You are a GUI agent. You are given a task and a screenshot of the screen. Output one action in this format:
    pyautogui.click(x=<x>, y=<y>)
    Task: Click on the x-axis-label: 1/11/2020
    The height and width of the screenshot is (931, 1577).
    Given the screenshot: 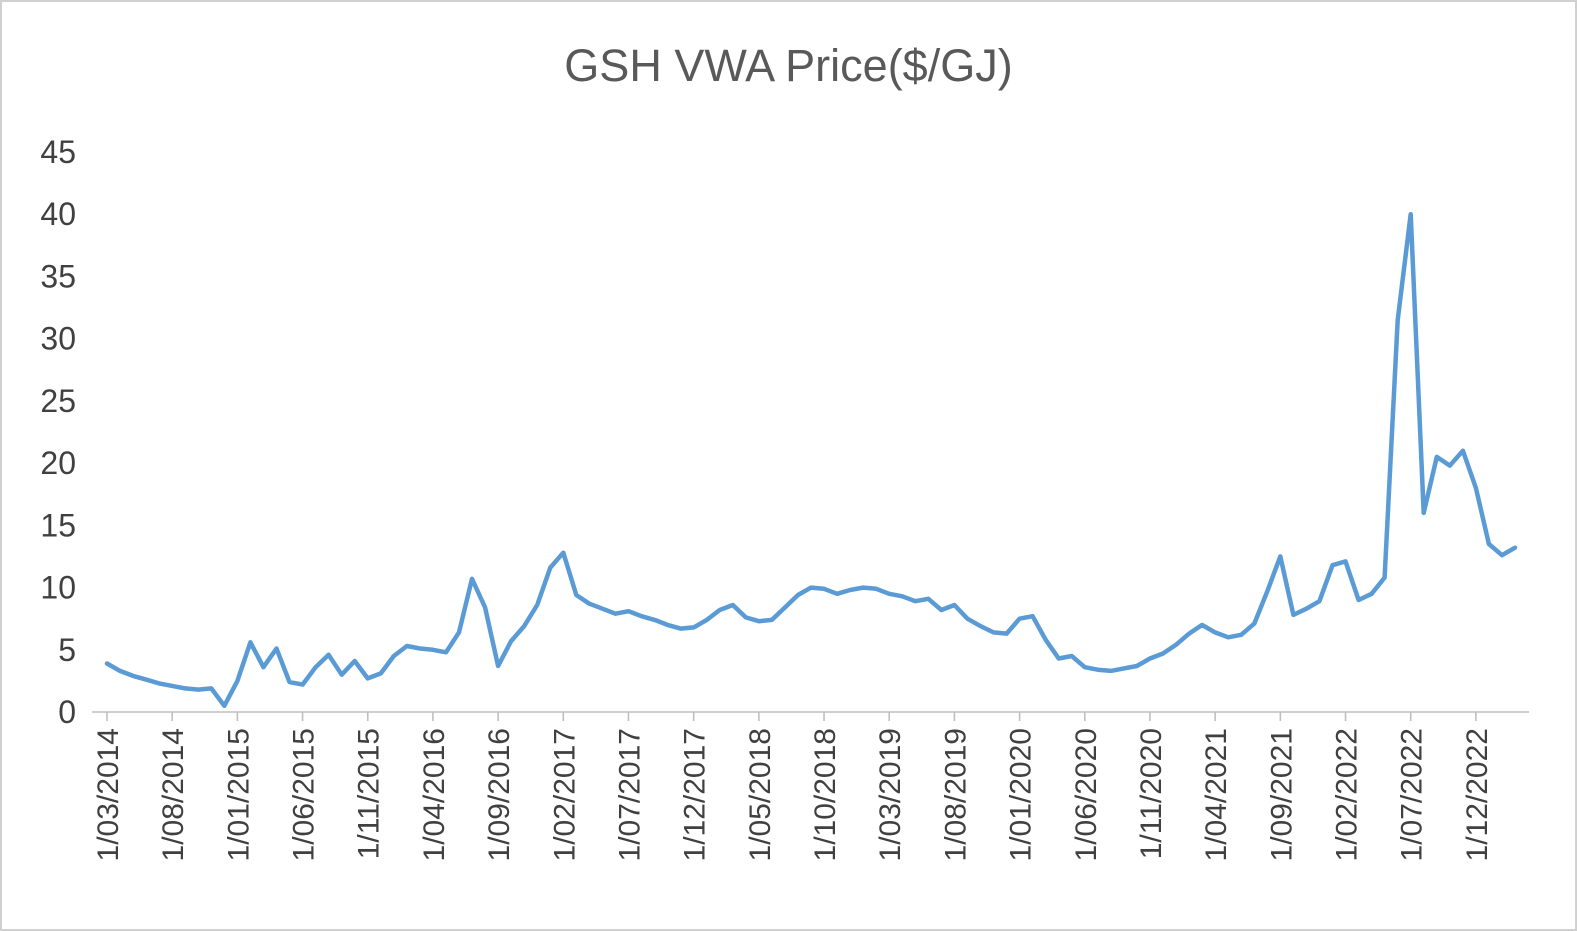 What is the action you would take?
    pyautogui.click(x=1151, y=793)
    